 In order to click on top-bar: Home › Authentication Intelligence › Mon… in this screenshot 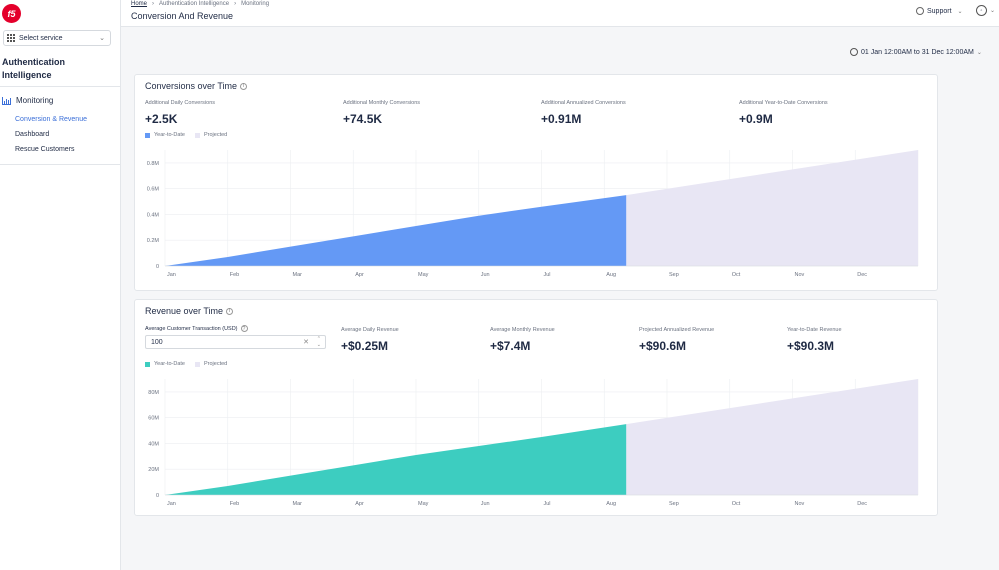, I will do `click(560, 13)`.